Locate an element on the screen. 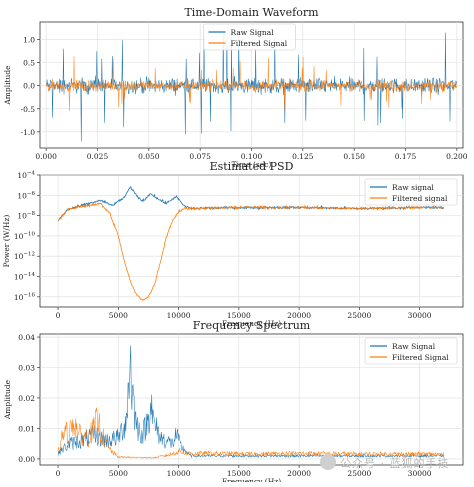  y-tick-label: 10⁻⁴ is located at coordinates (26, 176).